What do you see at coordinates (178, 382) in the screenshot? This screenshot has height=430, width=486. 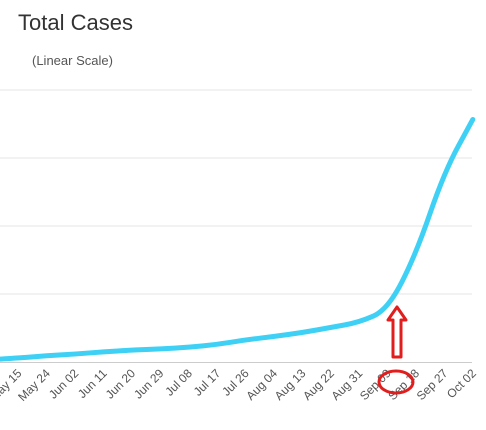 I see `x-tick-label: Jul 08` at bounding box center [178, 382].